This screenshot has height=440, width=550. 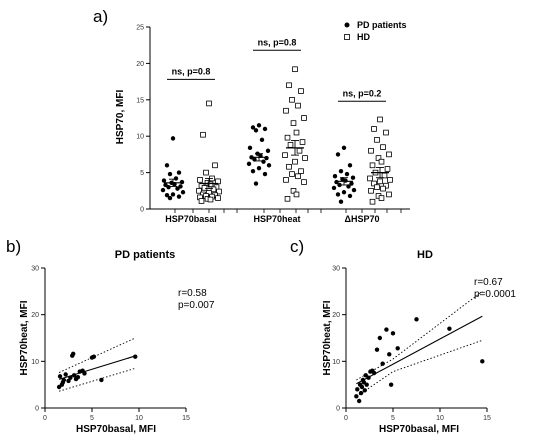 I want to click on significance-label: ns, p=0.2, so click(x=362, y=93).